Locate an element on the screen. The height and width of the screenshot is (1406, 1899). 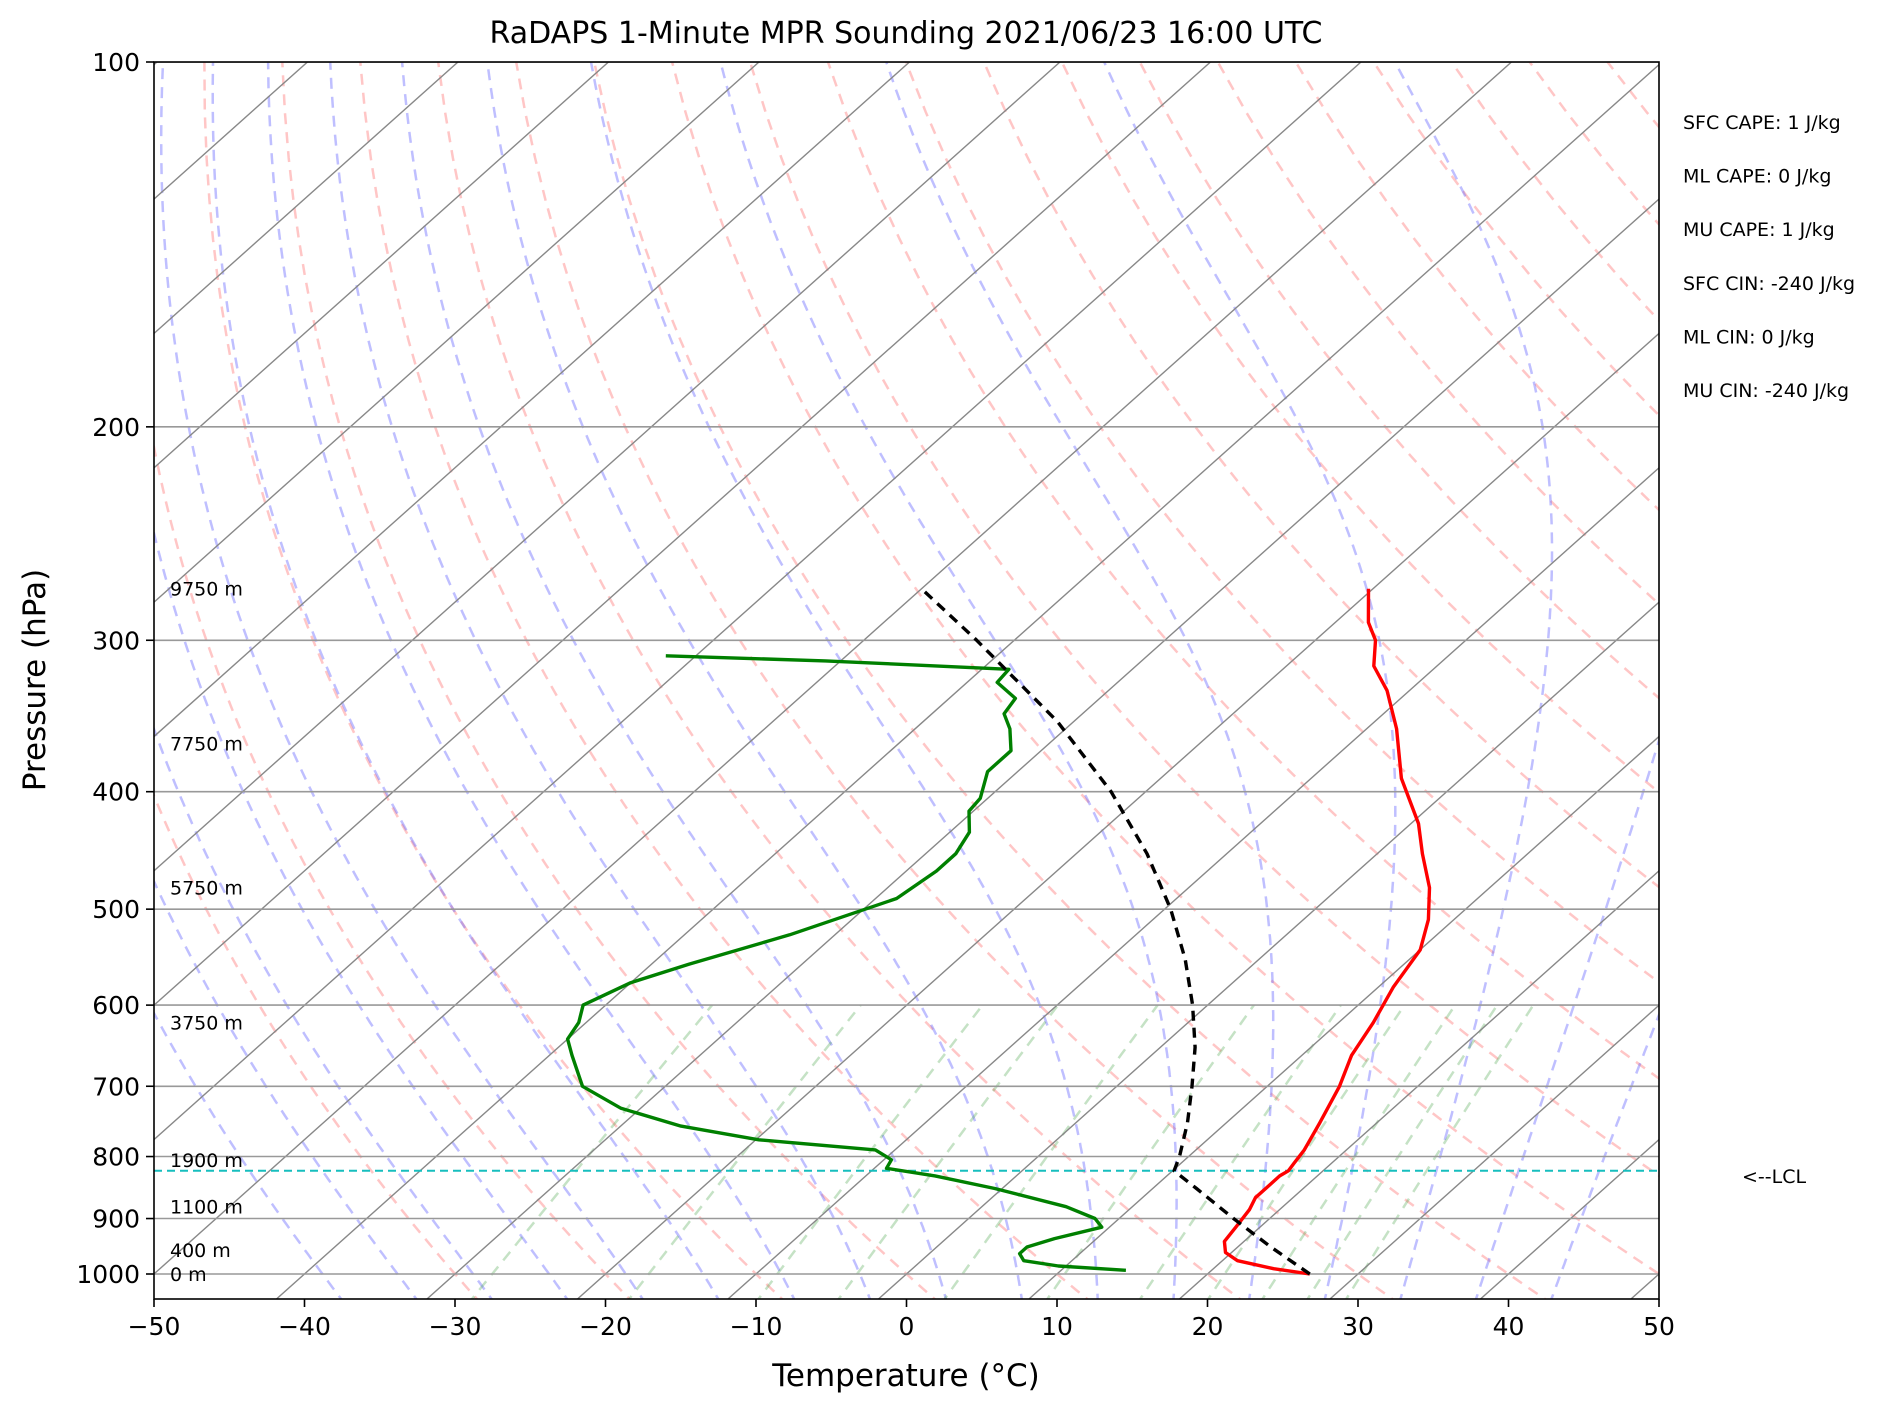
height-label: 5750 m is located at coordinates (206, 889).